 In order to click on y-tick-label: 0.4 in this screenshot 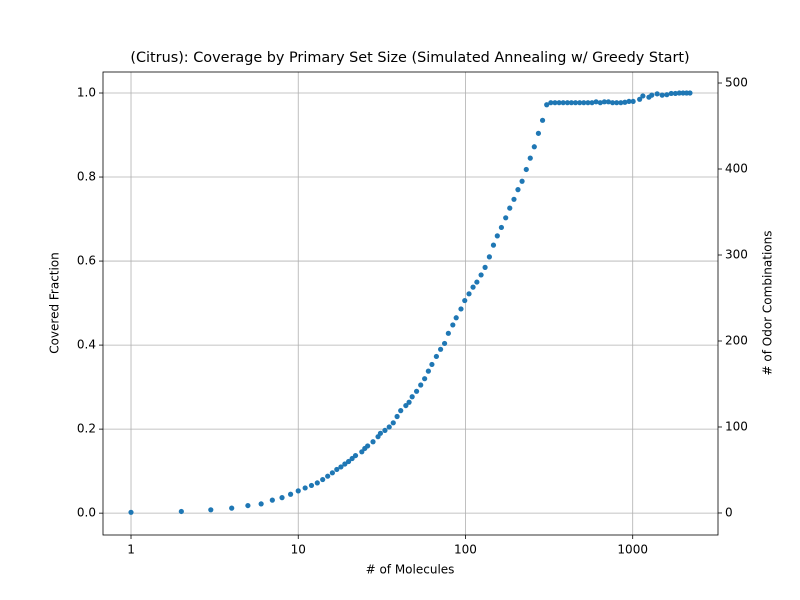, I will do `click(86, 345)`.